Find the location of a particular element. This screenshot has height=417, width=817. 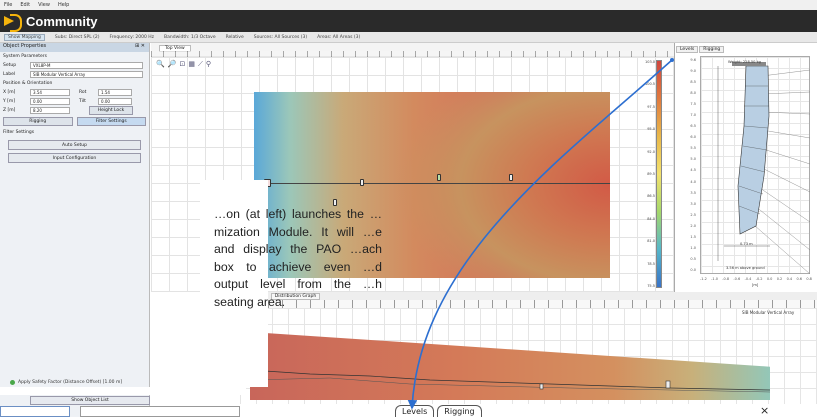

depth-label: 0.73 m is located at coordinates (746, 244).